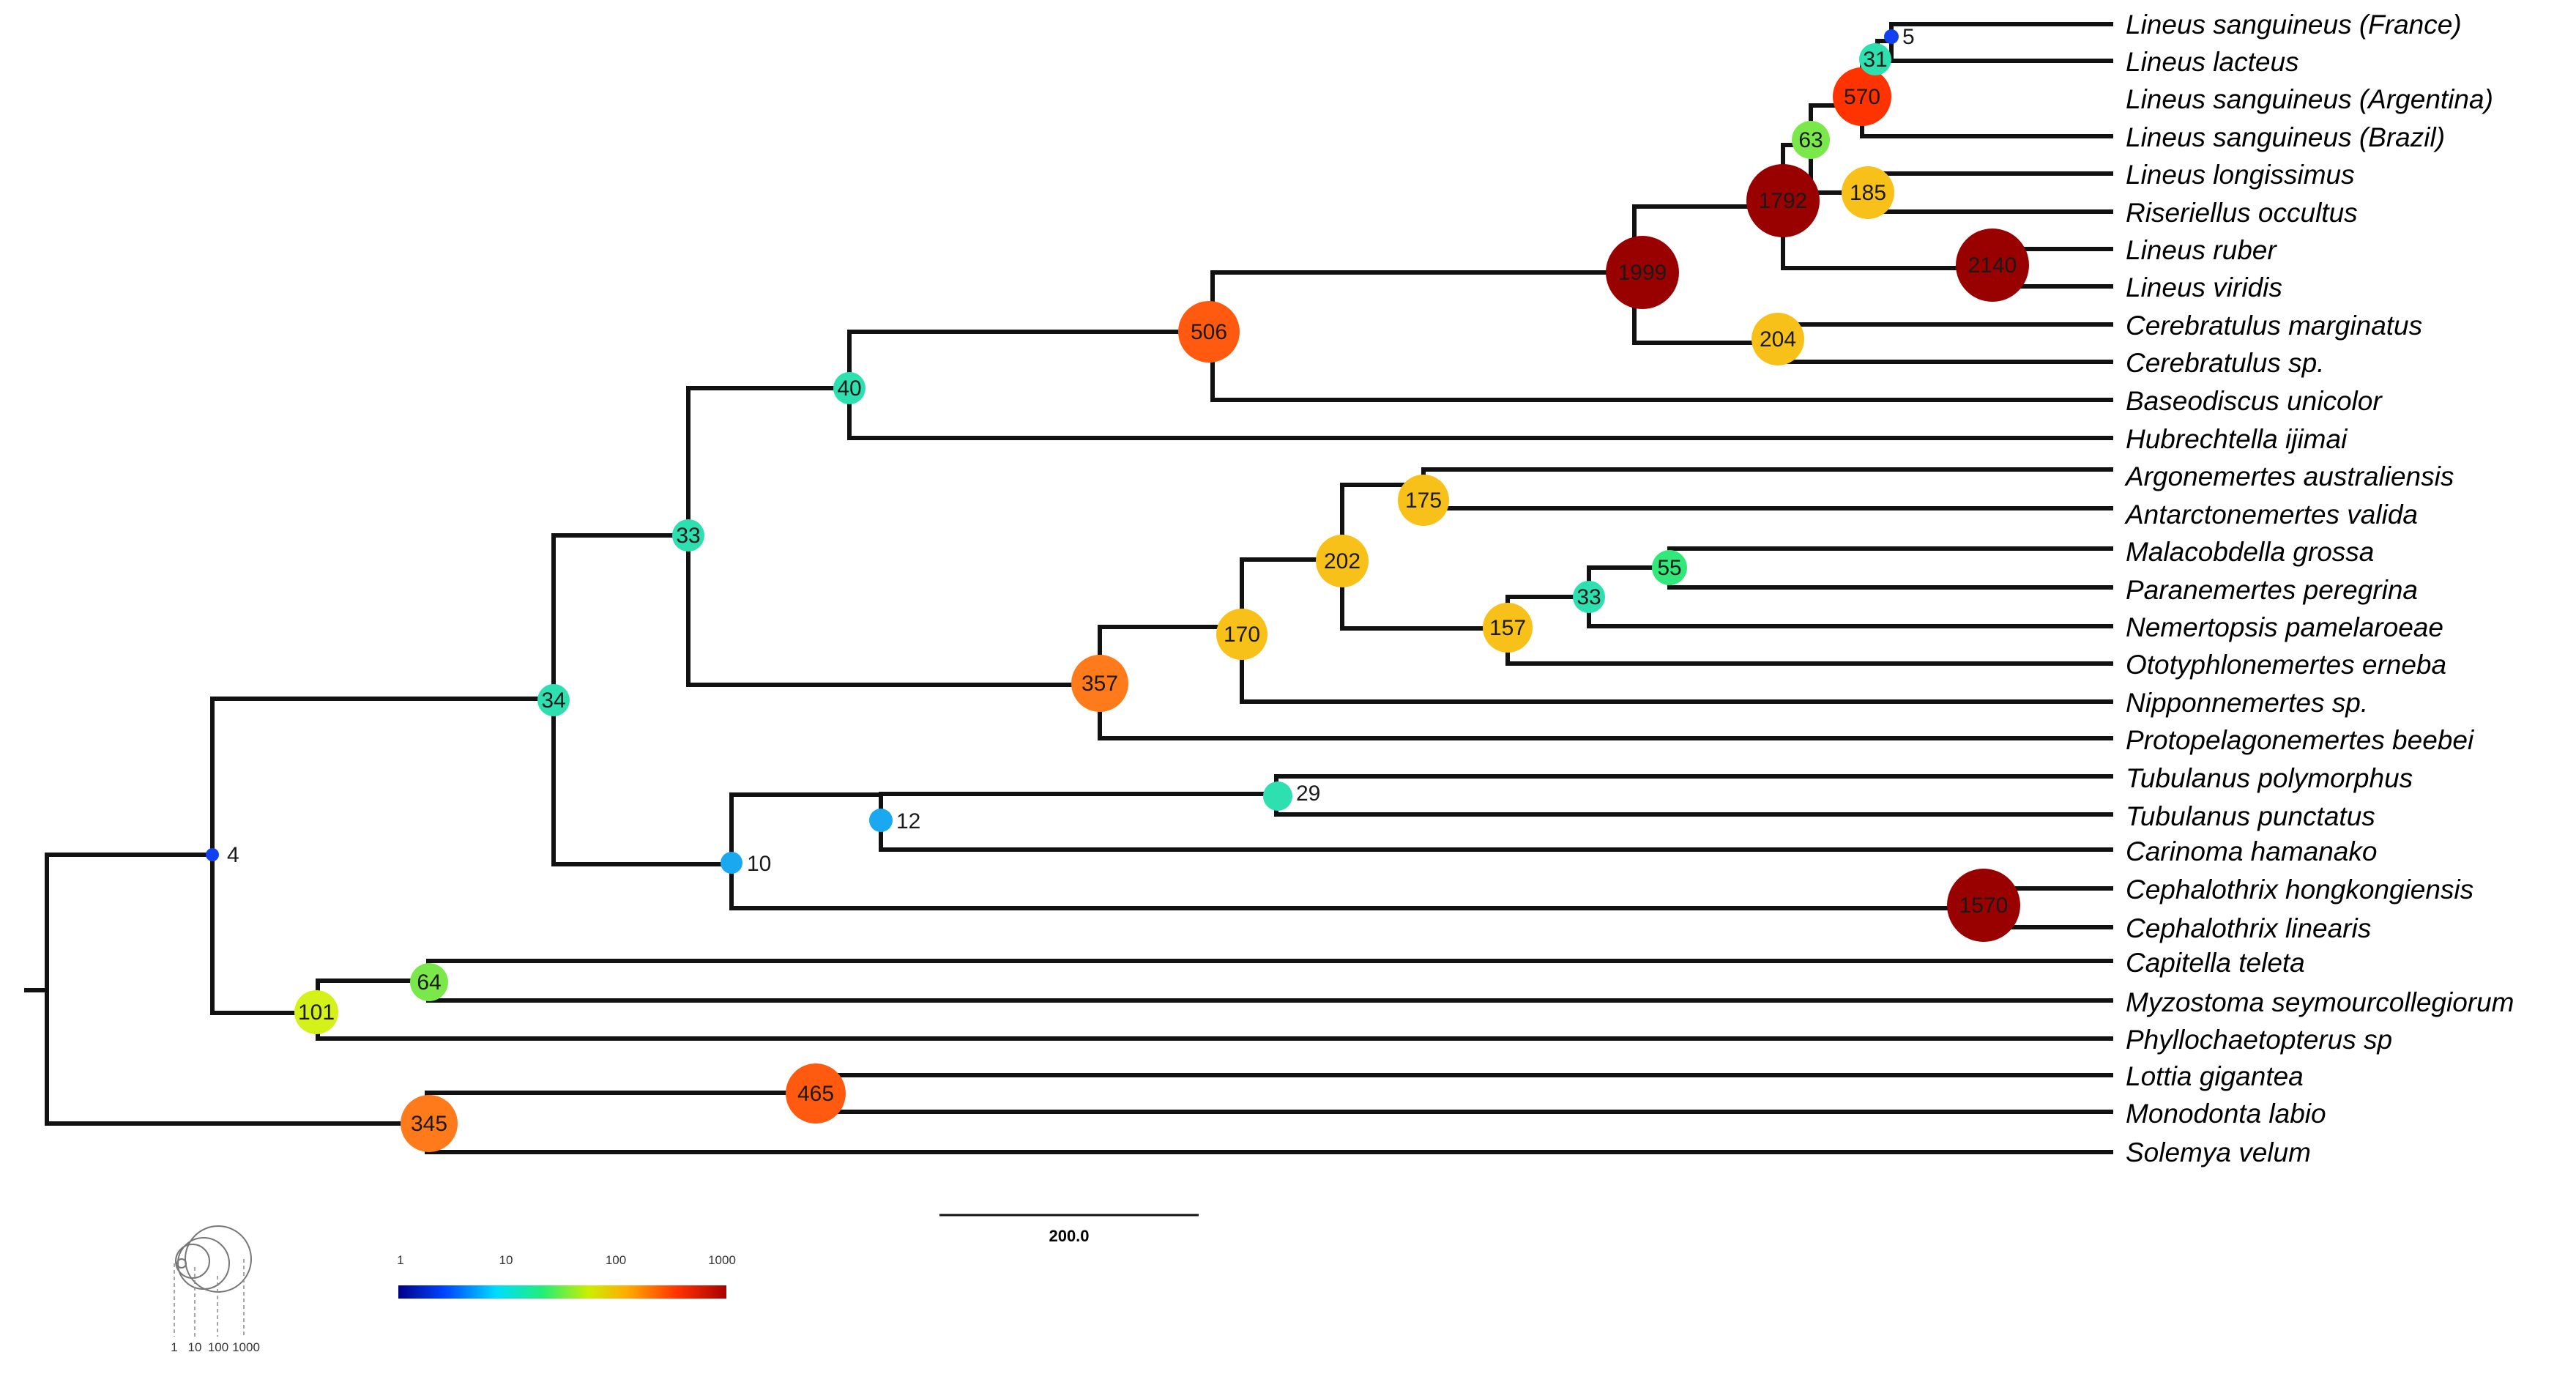 The image size is (2576, 1374). I want to click on node-5-count: 5, so click(1908, 37).